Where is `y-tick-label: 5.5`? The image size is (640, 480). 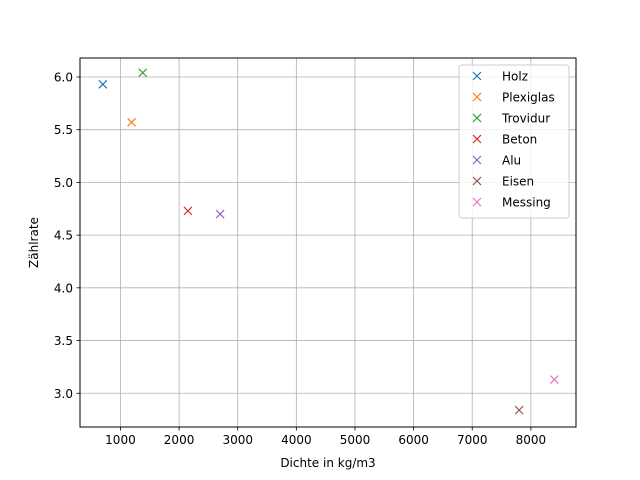 y-tick-label: 5.5 is located at coordinates (63, 130).